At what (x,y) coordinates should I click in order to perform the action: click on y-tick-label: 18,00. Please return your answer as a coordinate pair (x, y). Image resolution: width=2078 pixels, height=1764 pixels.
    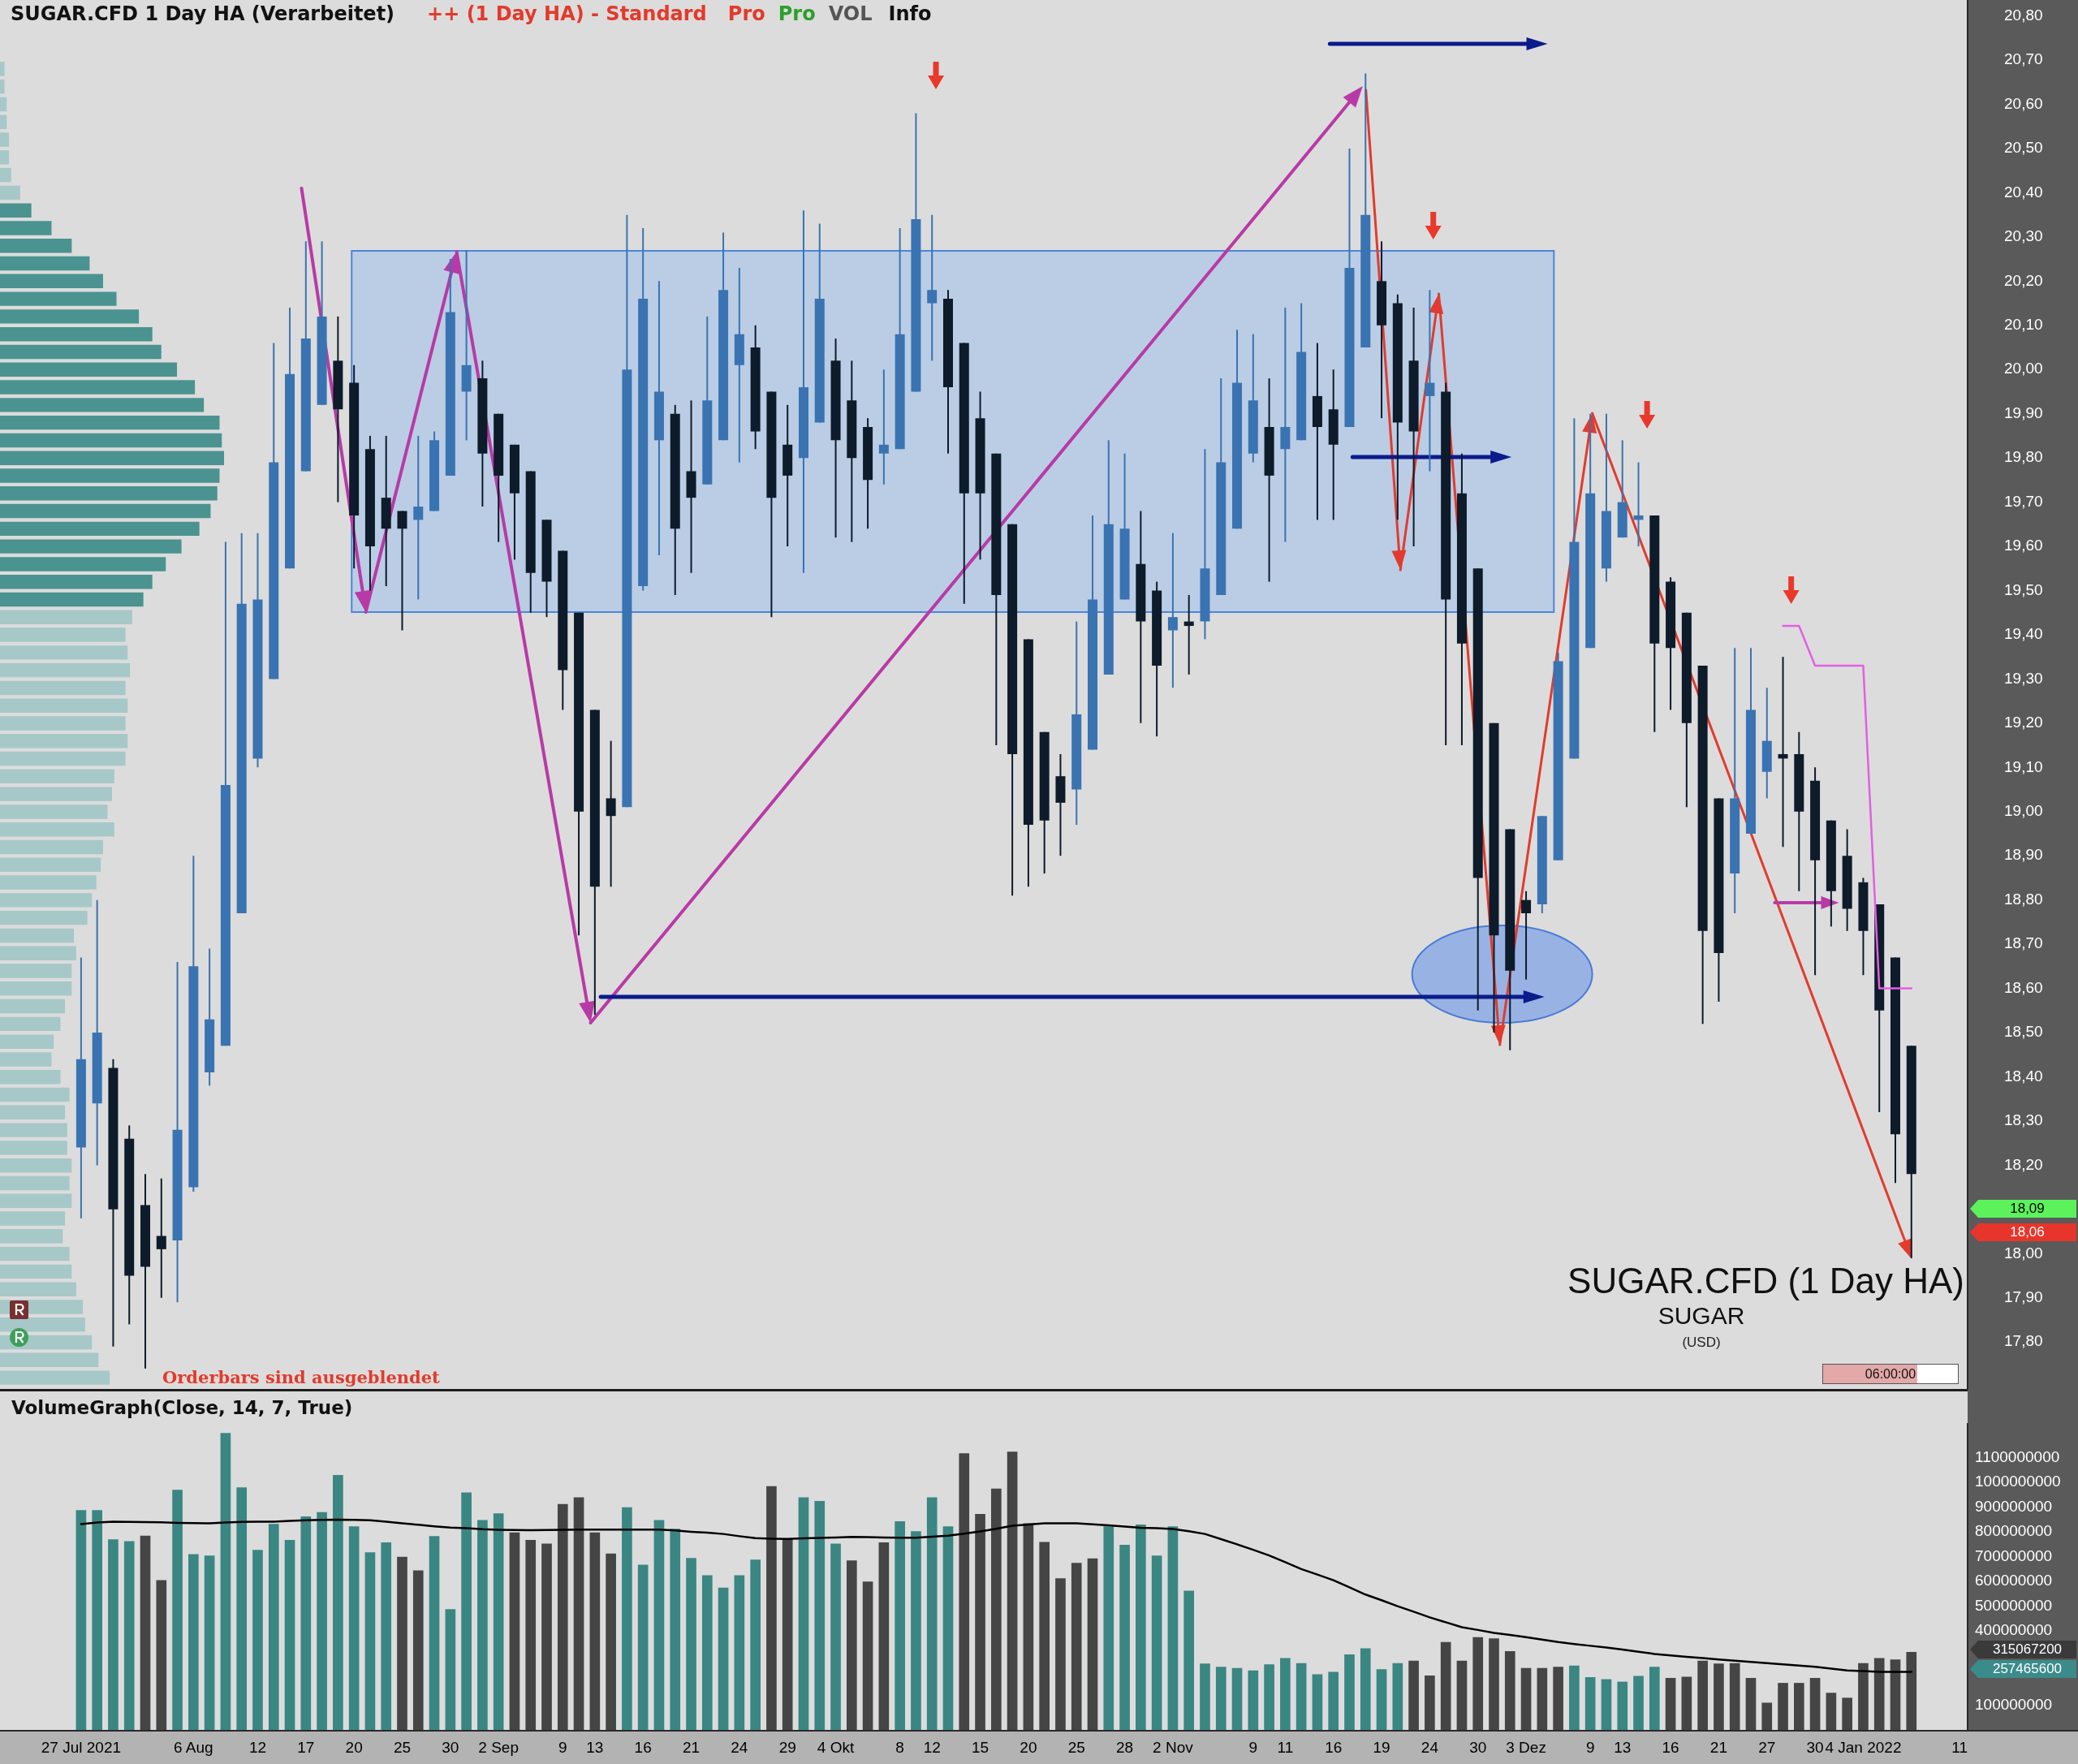
    Looking at the image, I should click on (2024, 1253).